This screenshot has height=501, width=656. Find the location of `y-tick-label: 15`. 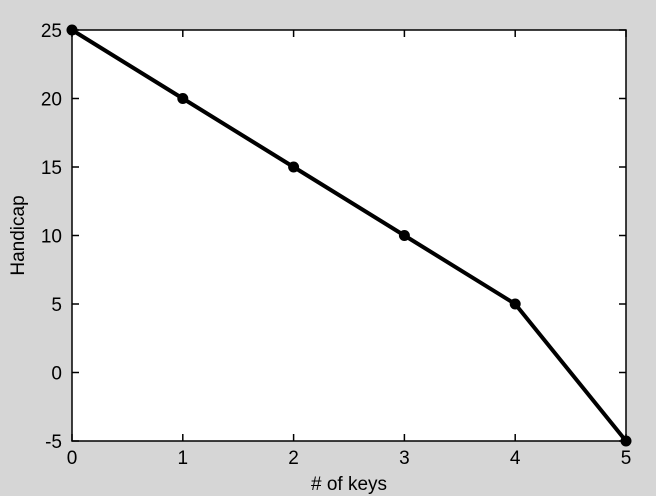

y-tick-label: 15 is located at coordinates (51, 168).